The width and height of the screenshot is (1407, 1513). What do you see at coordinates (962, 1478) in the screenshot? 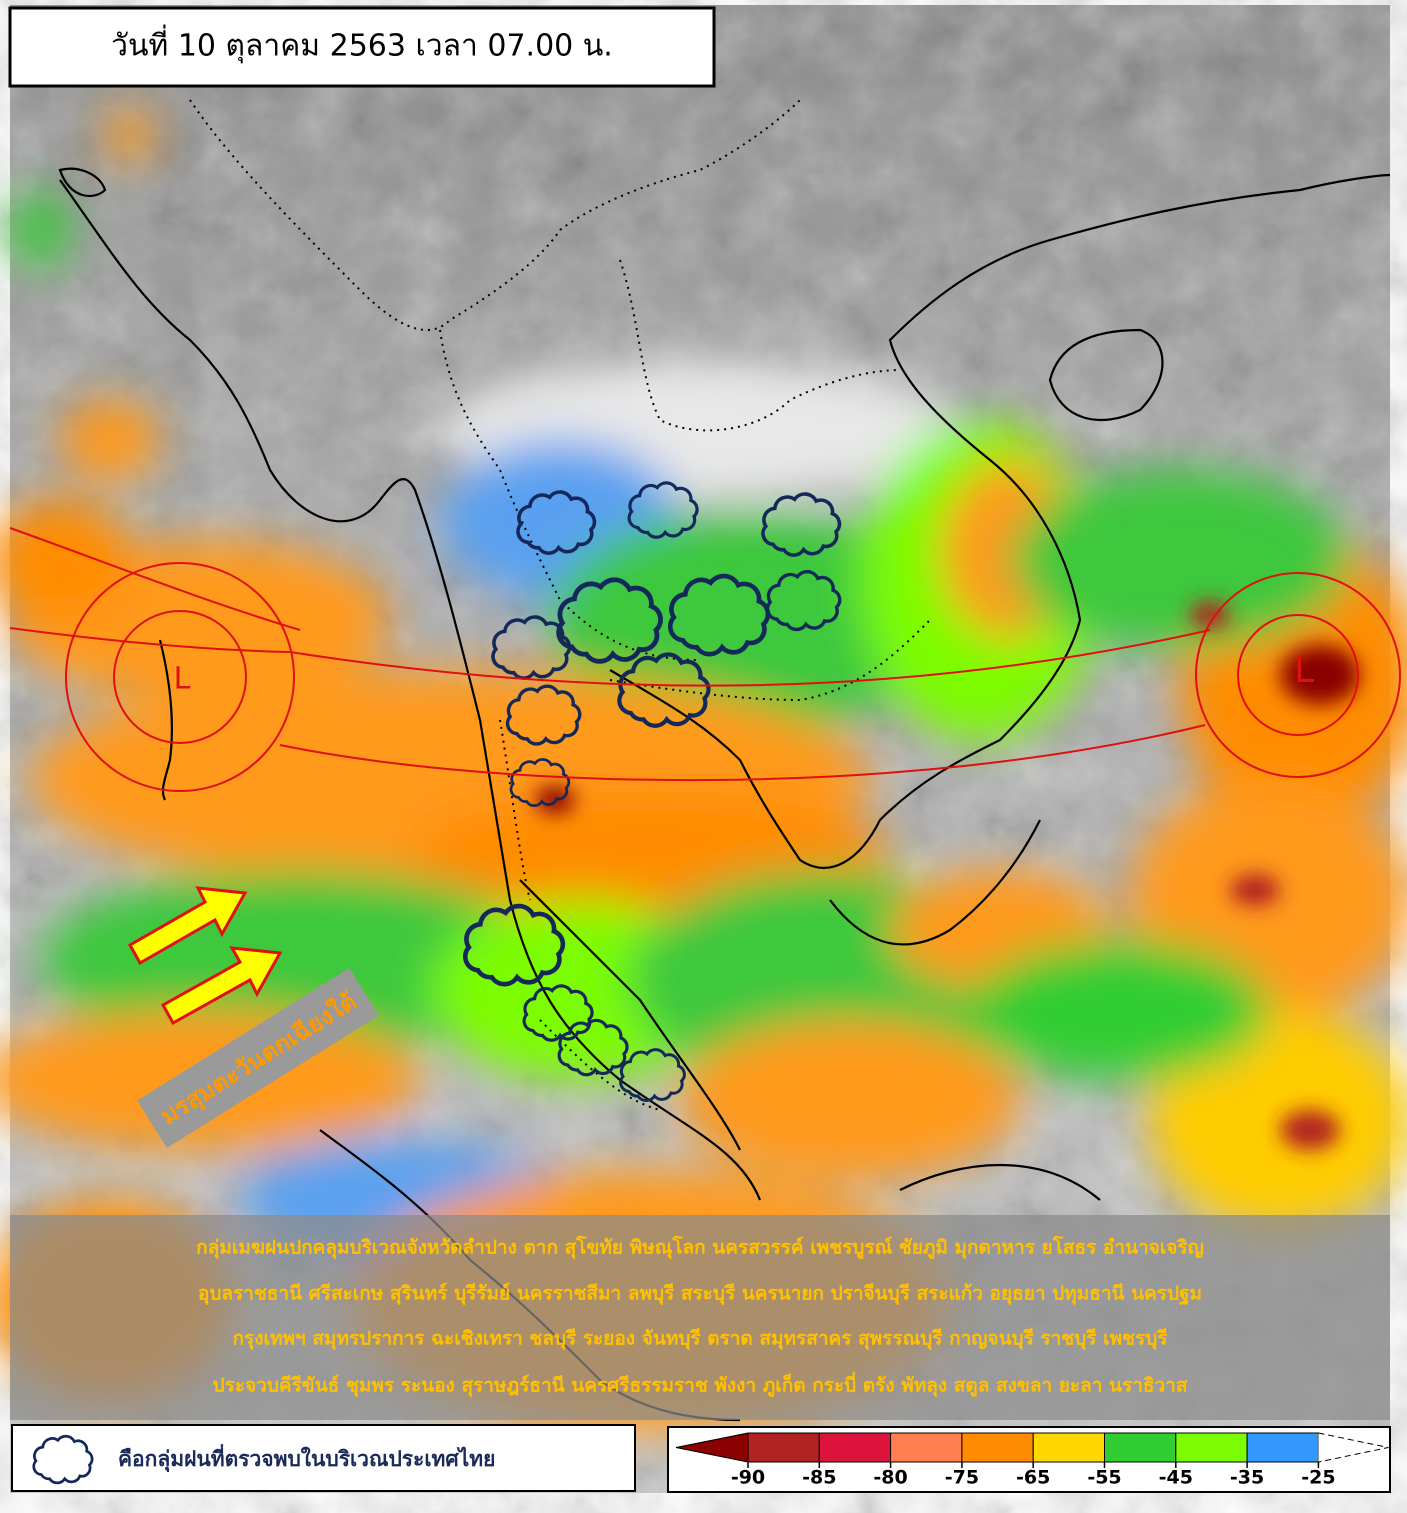
I see `scale-tick-label: -75` at bounding box center [962, 1478].